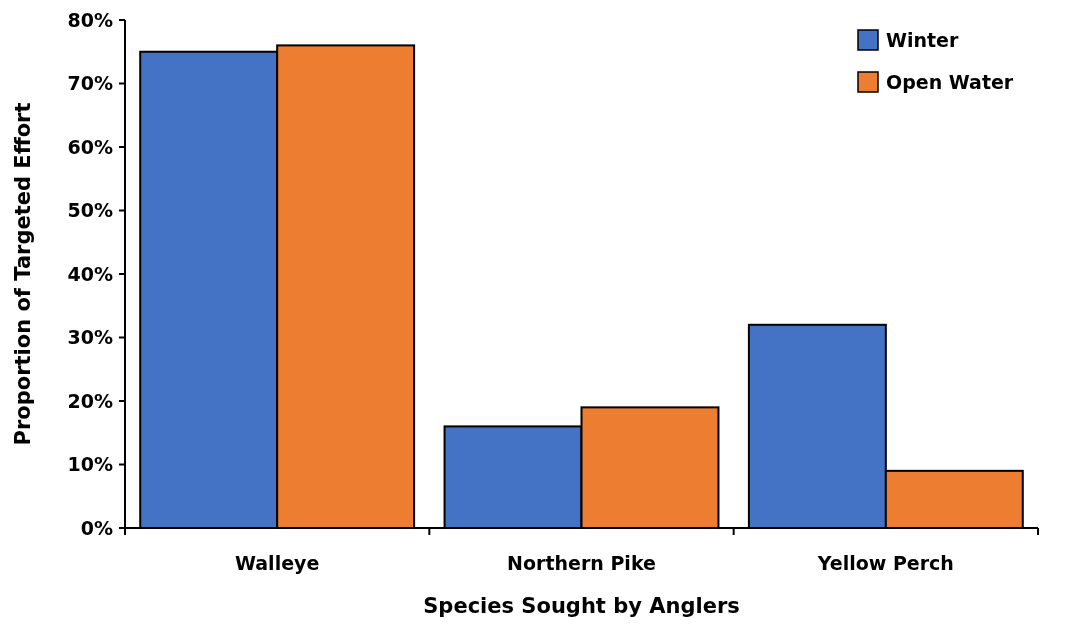 The width and height of the screenshot is (1068, 627). What do you see at coordinates (90, 273) in the screenshot?
I see `y-tick-label: 40%` at bounding box center [90, 273].